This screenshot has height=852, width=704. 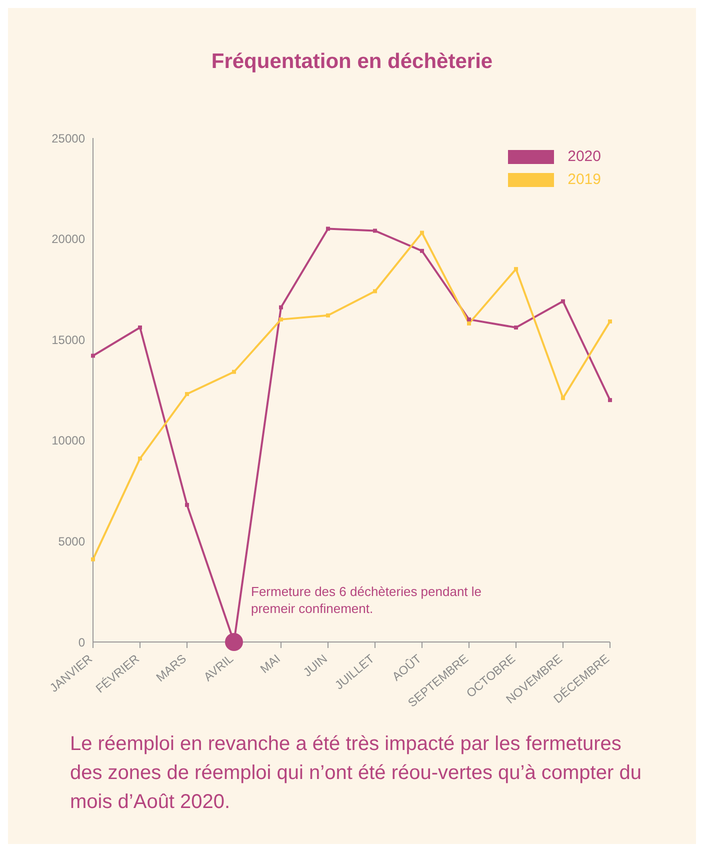 I want to click on x-tick-label: MAI, so click(x=270, y=664).